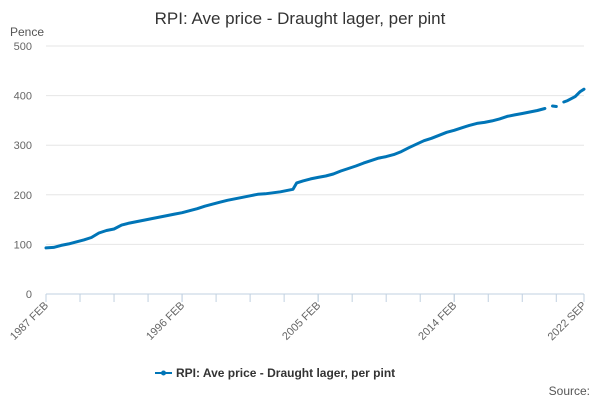  I want to click on y-tick-label: 100, so click(23, 245).